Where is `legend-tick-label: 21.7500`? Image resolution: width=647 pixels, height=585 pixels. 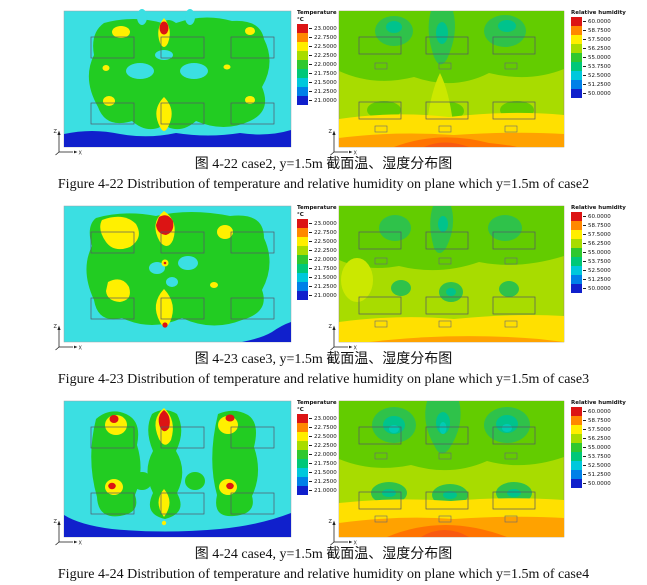 legend-tick-label: 21.7500 is located at coordinates (325, 463).